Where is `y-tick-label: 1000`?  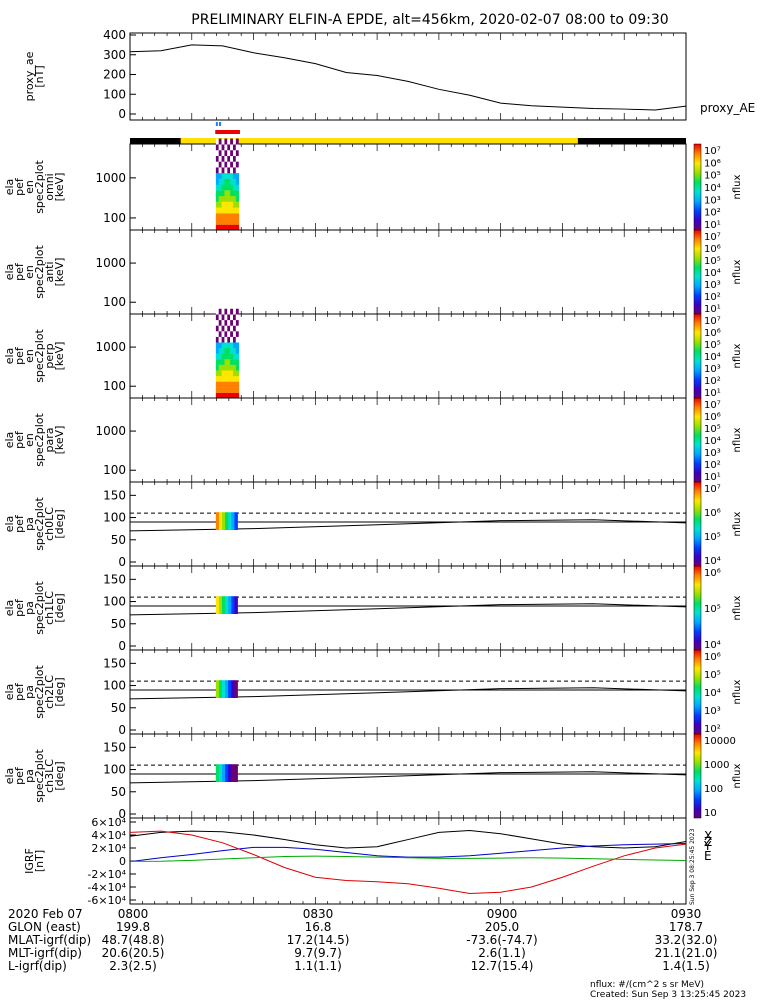 y-tick-label: 1000 is located at coordinates (110, 263).